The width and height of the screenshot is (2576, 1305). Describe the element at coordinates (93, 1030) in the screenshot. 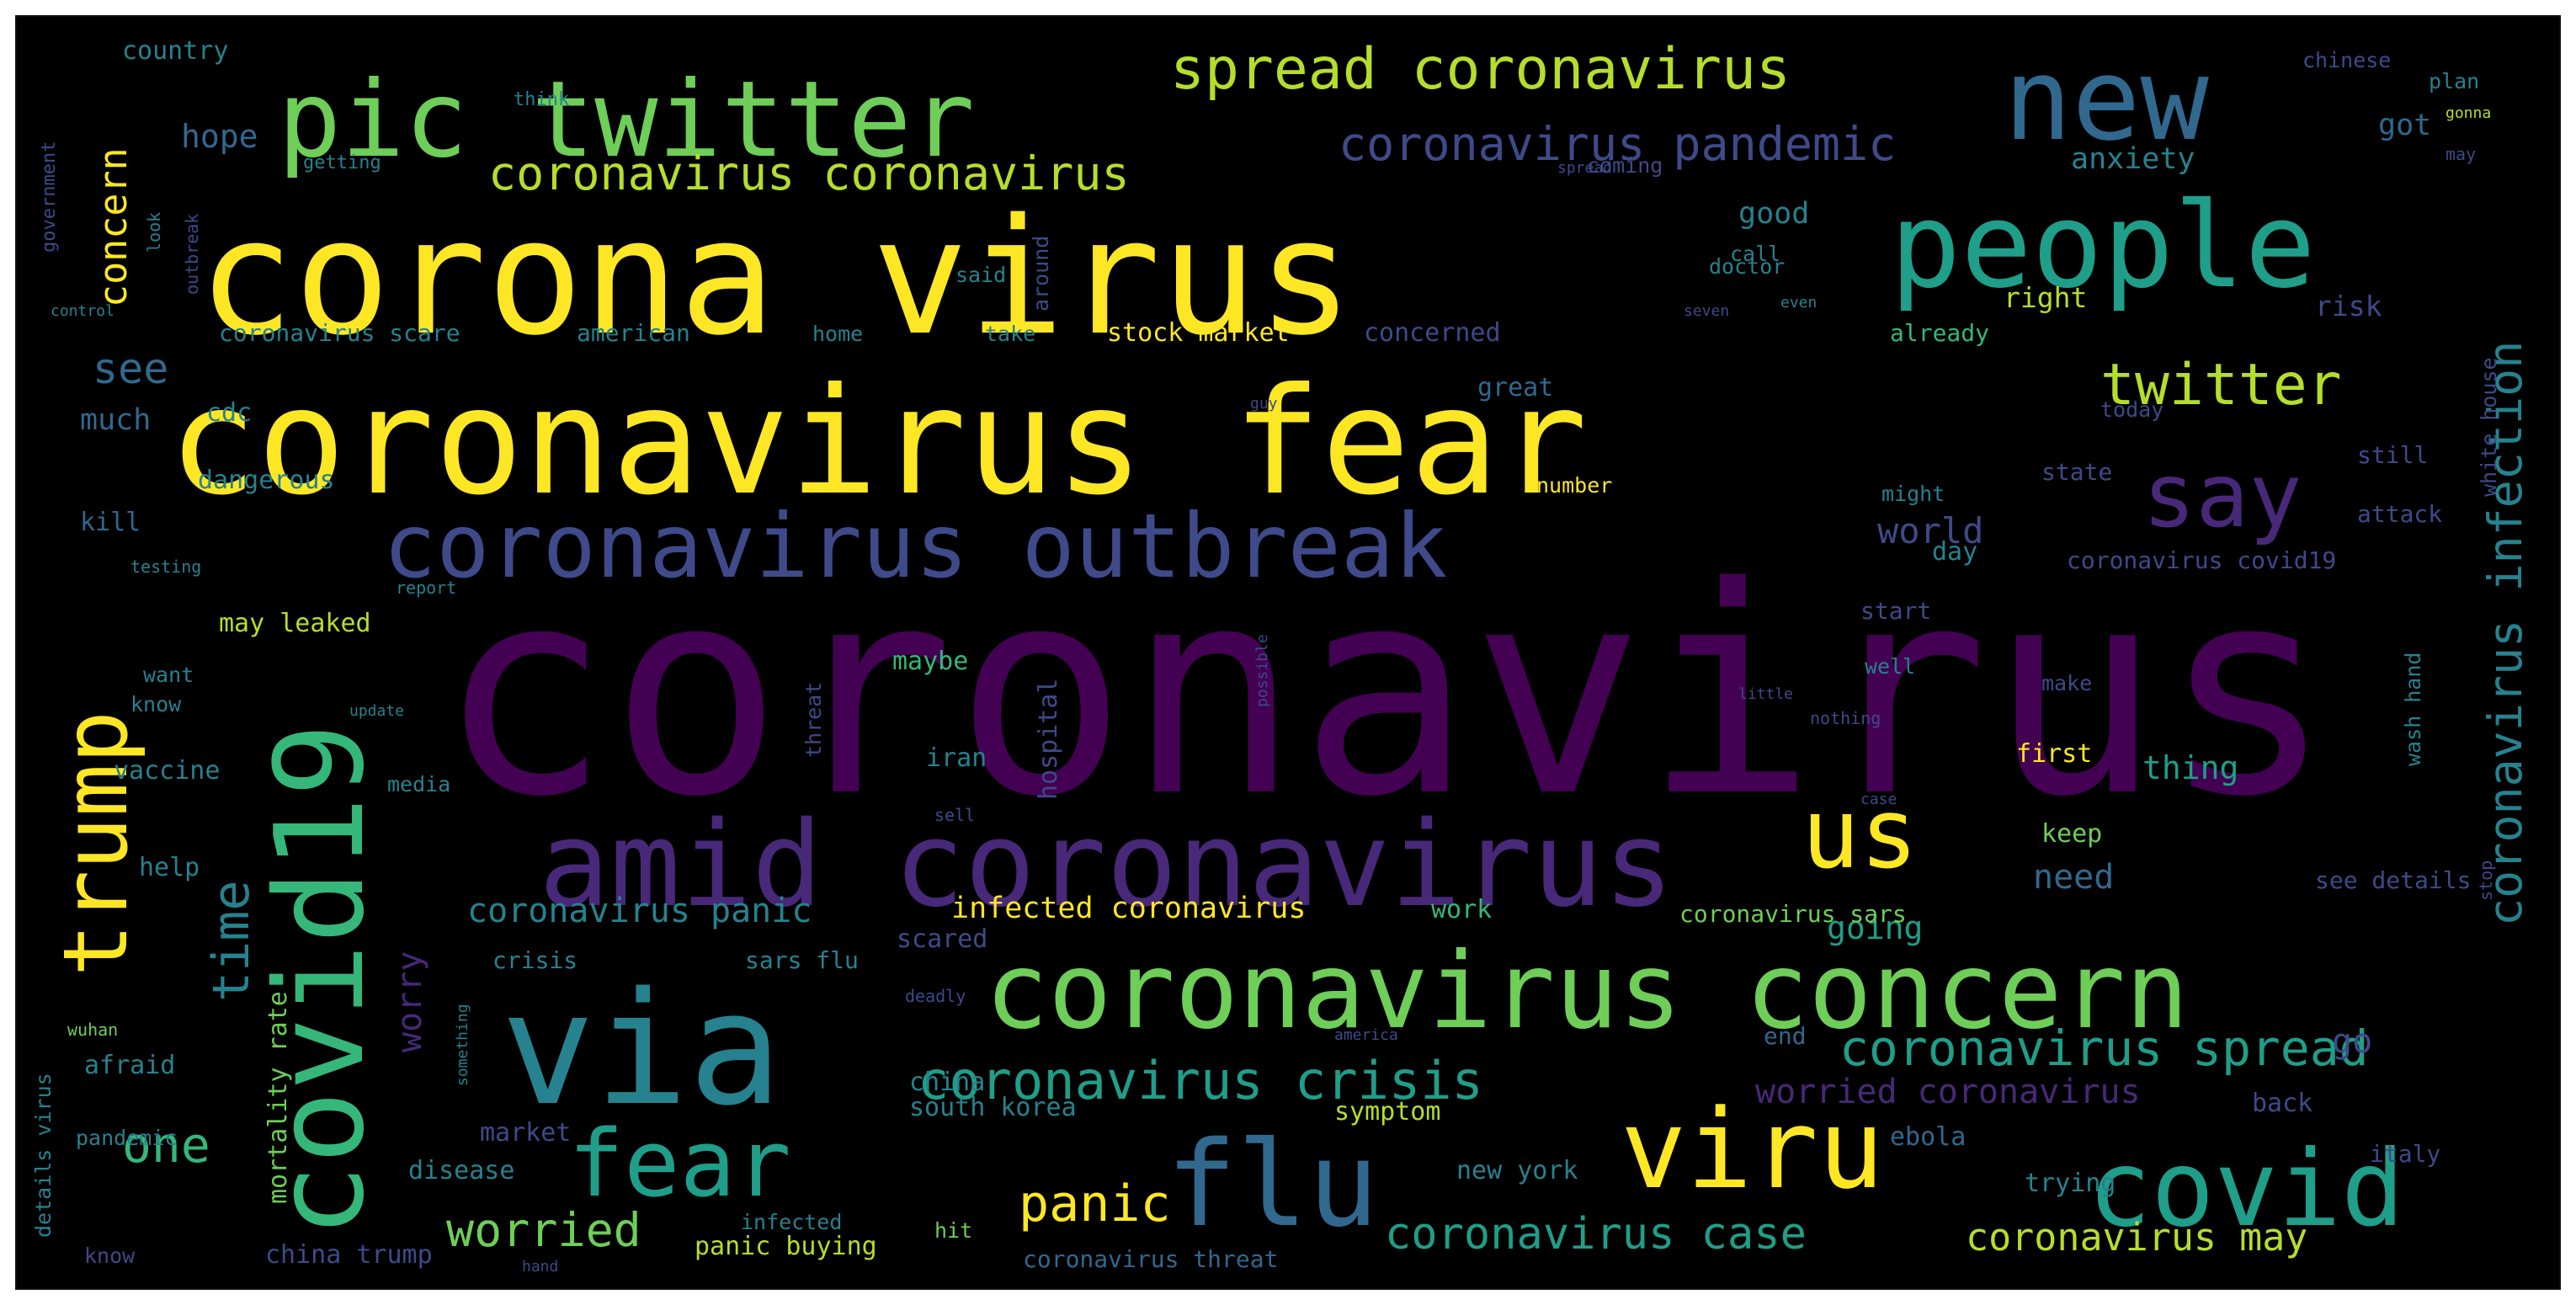

I see `word-wuhan: wuhan` at that location.